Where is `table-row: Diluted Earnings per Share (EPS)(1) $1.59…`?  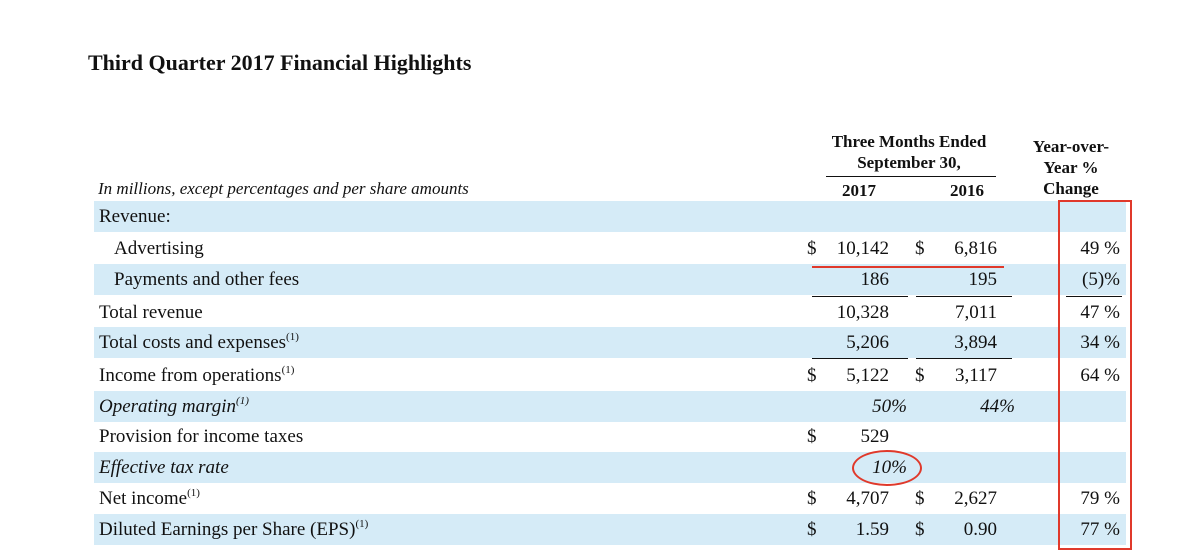
table-row: Diluted Earnings per Share (EPS)(1) $1.59… is located at coordinates (610, 529).